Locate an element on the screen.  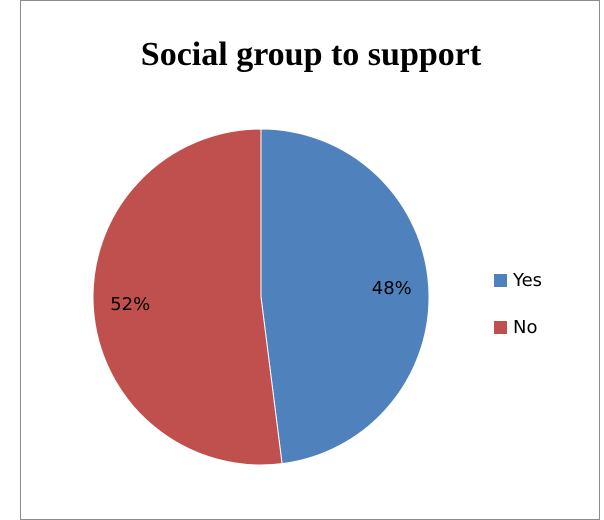
legend-item-yes: Yes is located at coordinates (518, 280).